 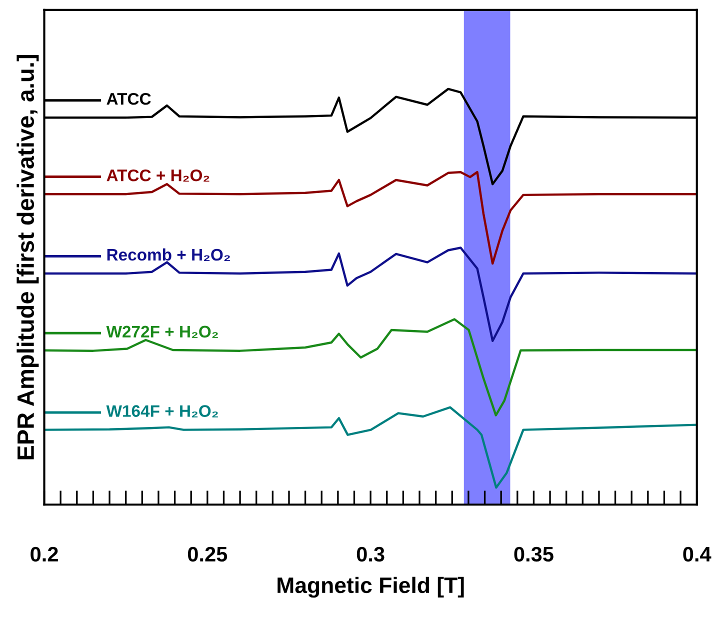 I want to click on x-tick-label: 0.35, so click(x=534, y=554).